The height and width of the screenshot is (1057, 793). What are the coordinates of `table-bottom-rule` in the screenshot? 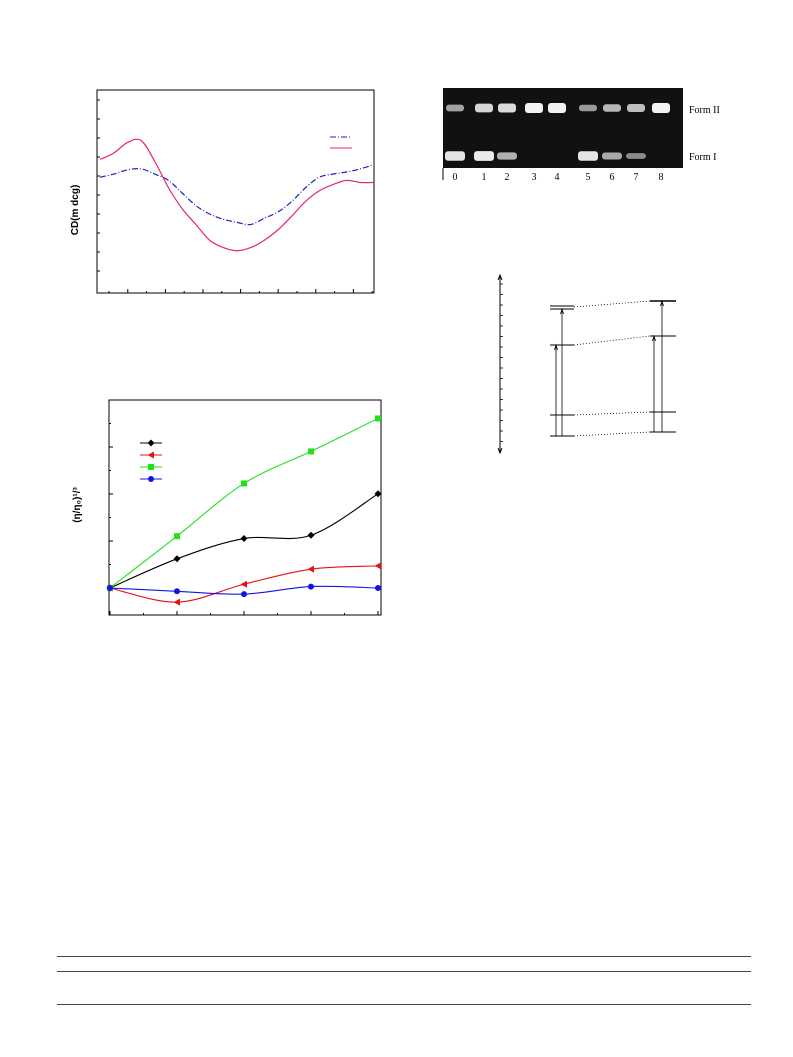 It's located at (404, 1004).